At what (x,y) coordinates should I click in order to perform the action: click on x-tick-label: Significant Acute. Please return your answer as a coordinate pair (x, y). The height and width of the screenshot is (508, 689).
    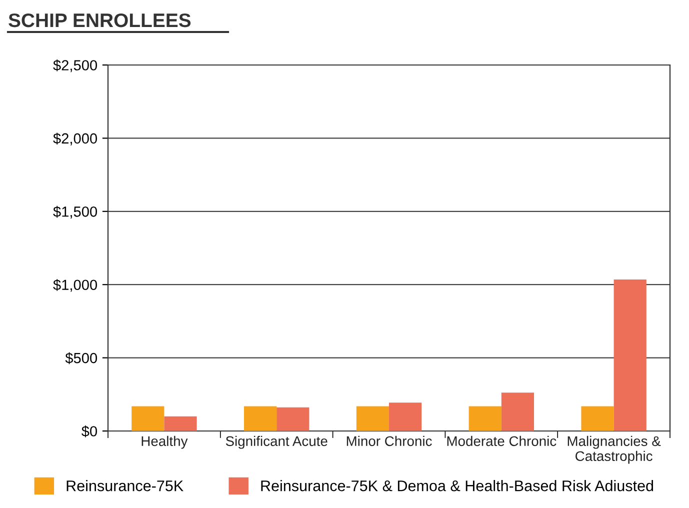
    Looking at the image, I should click on (277, 442).